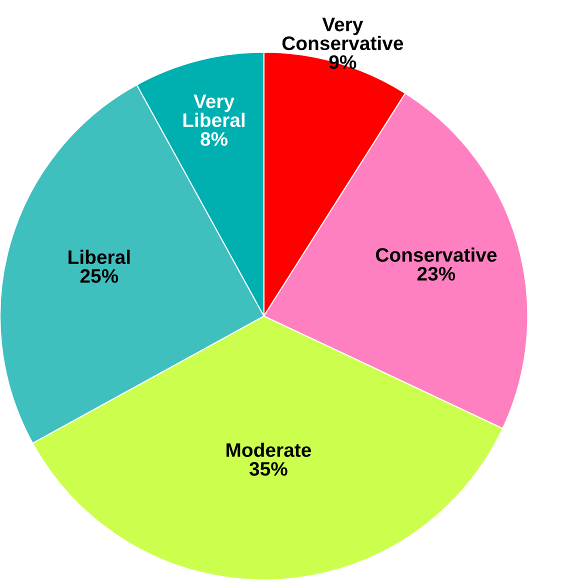  What do you see at coordinates (436, 255) in the screenshot?
I see `slice-label: Conservative` at bounding box center [436, 255].